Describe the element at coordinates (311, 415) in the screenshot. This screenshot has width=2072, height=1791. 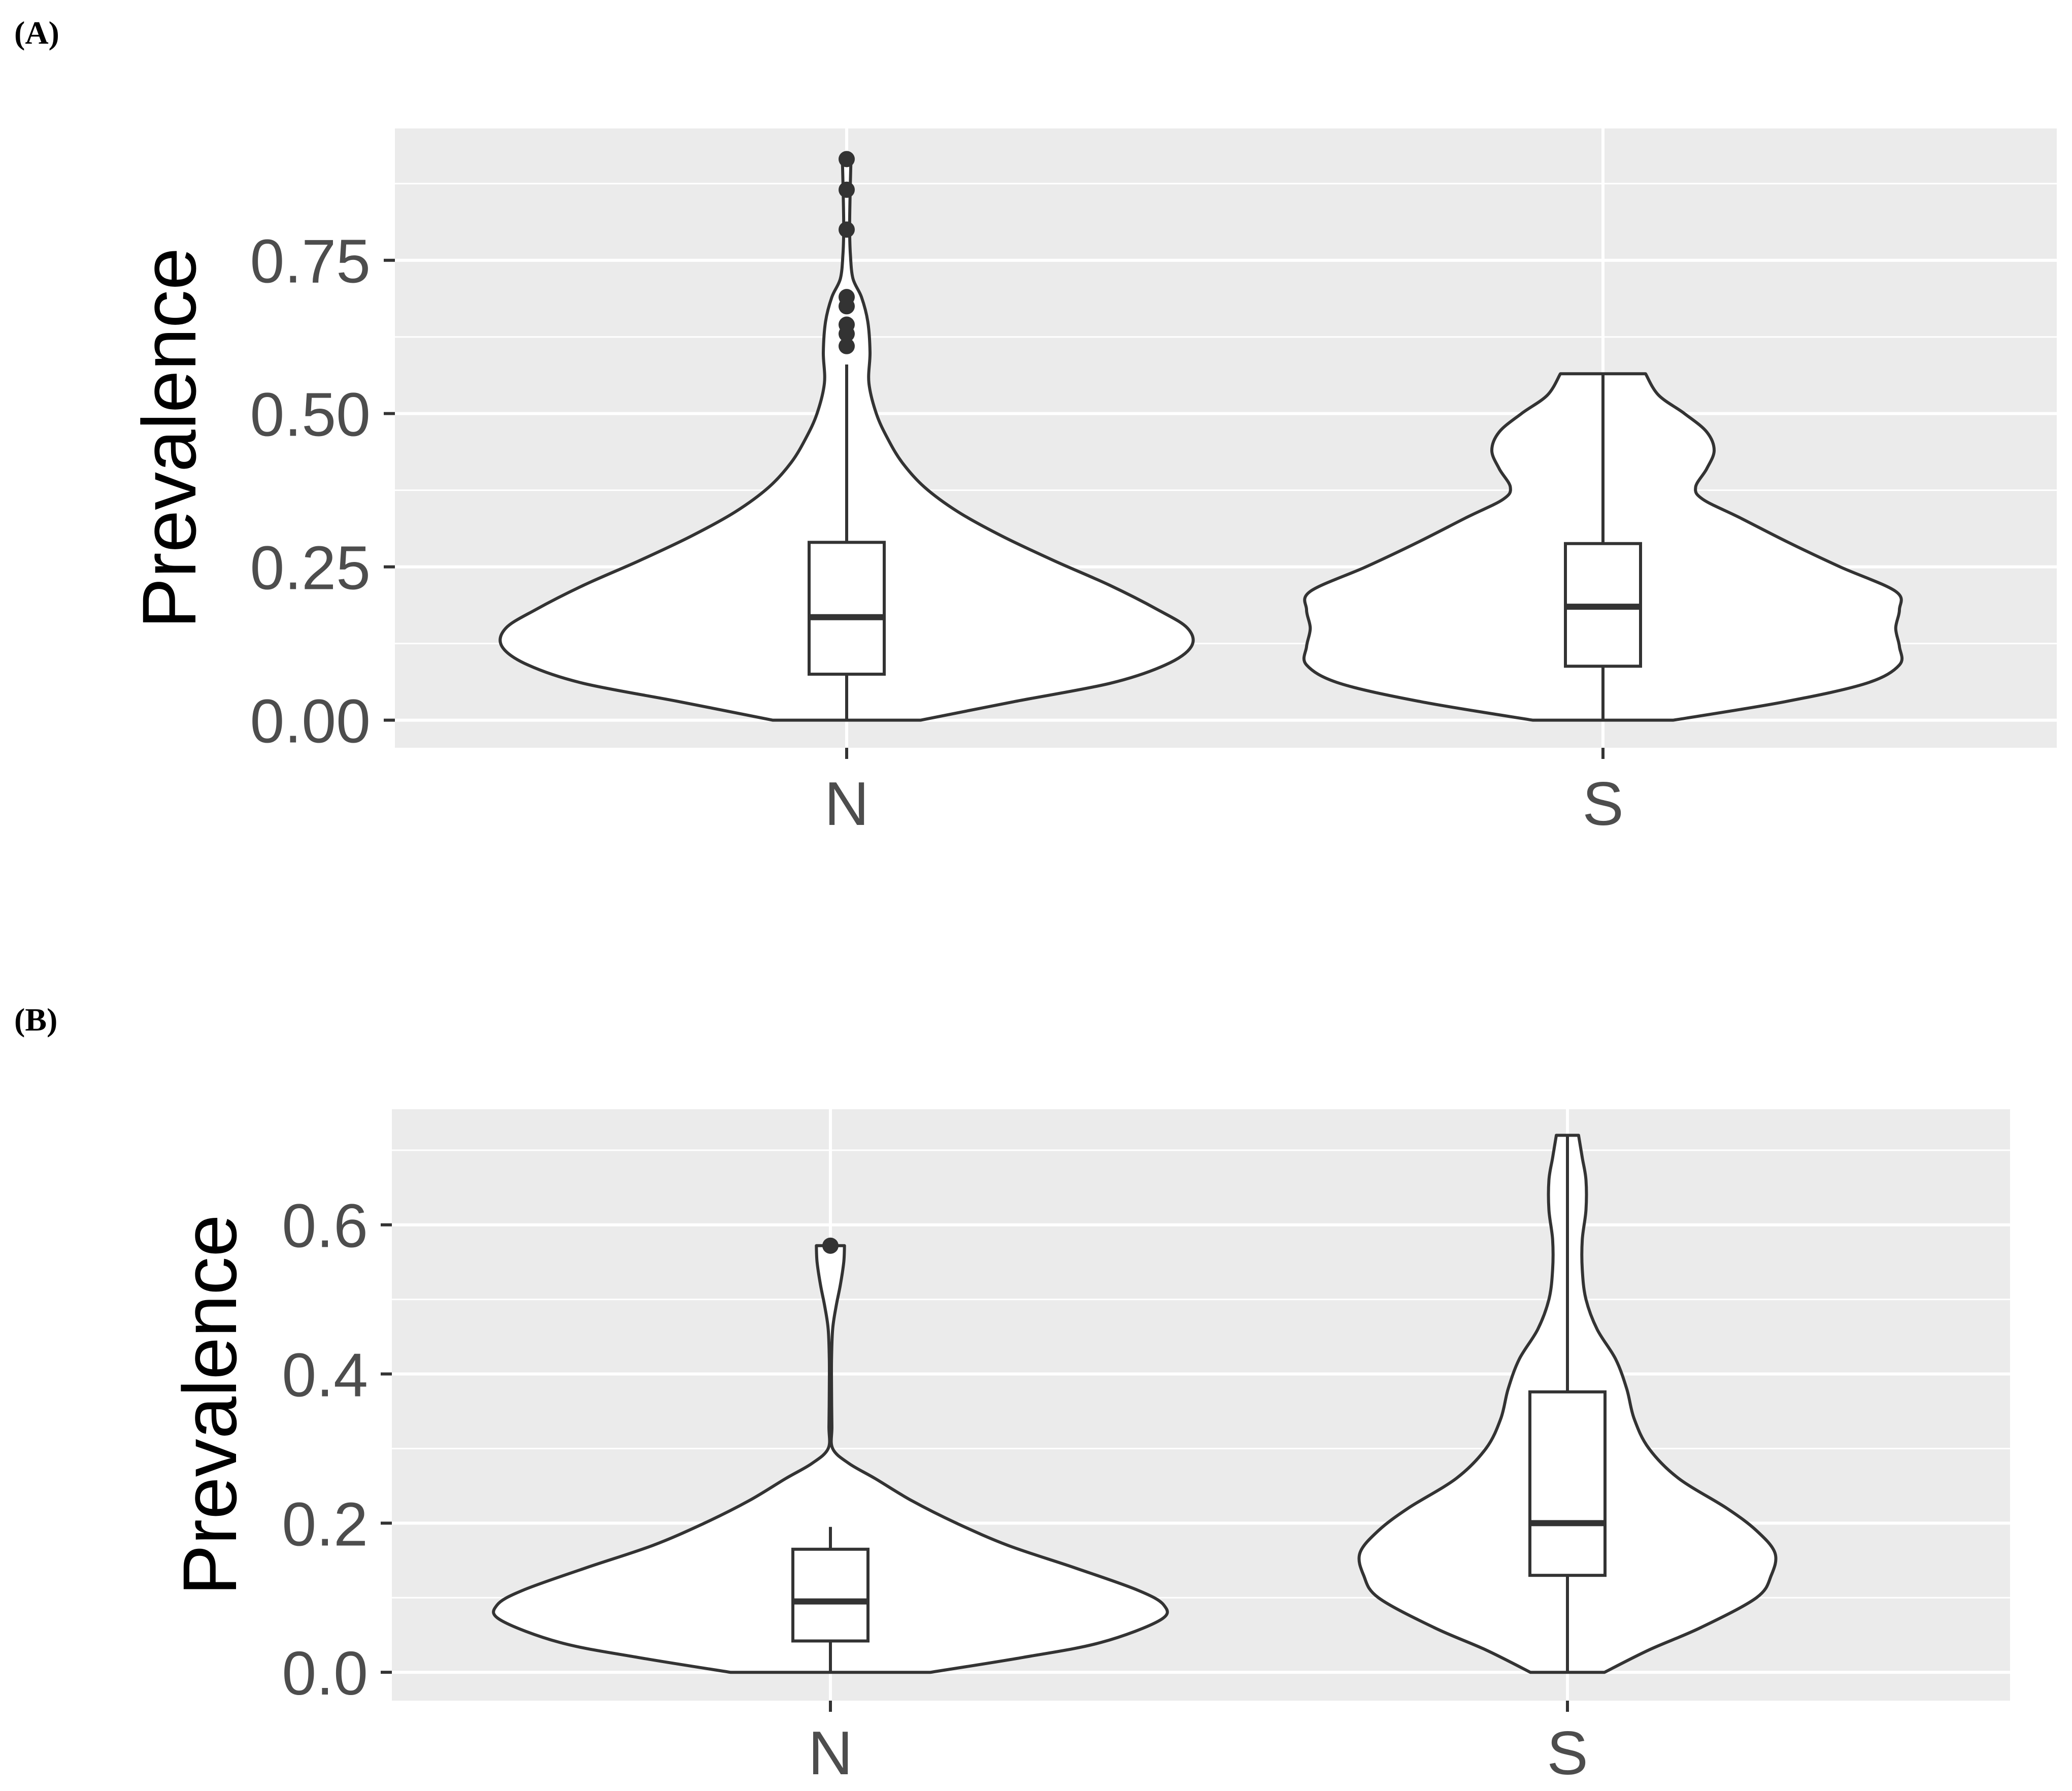
I see `y-tick-label: 0.50` at that location.